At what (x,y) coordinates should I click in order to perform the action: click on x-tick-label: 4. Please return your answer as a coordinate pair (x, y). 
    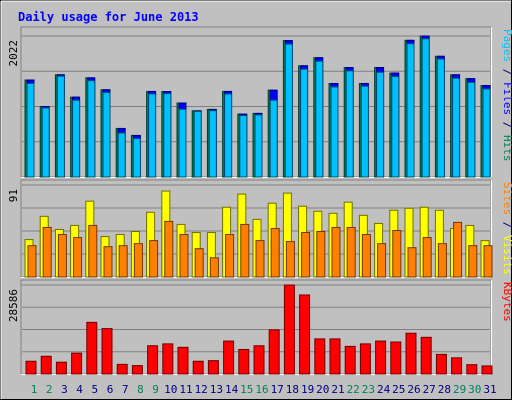
    Looking at the image, I should click on (79, 389).